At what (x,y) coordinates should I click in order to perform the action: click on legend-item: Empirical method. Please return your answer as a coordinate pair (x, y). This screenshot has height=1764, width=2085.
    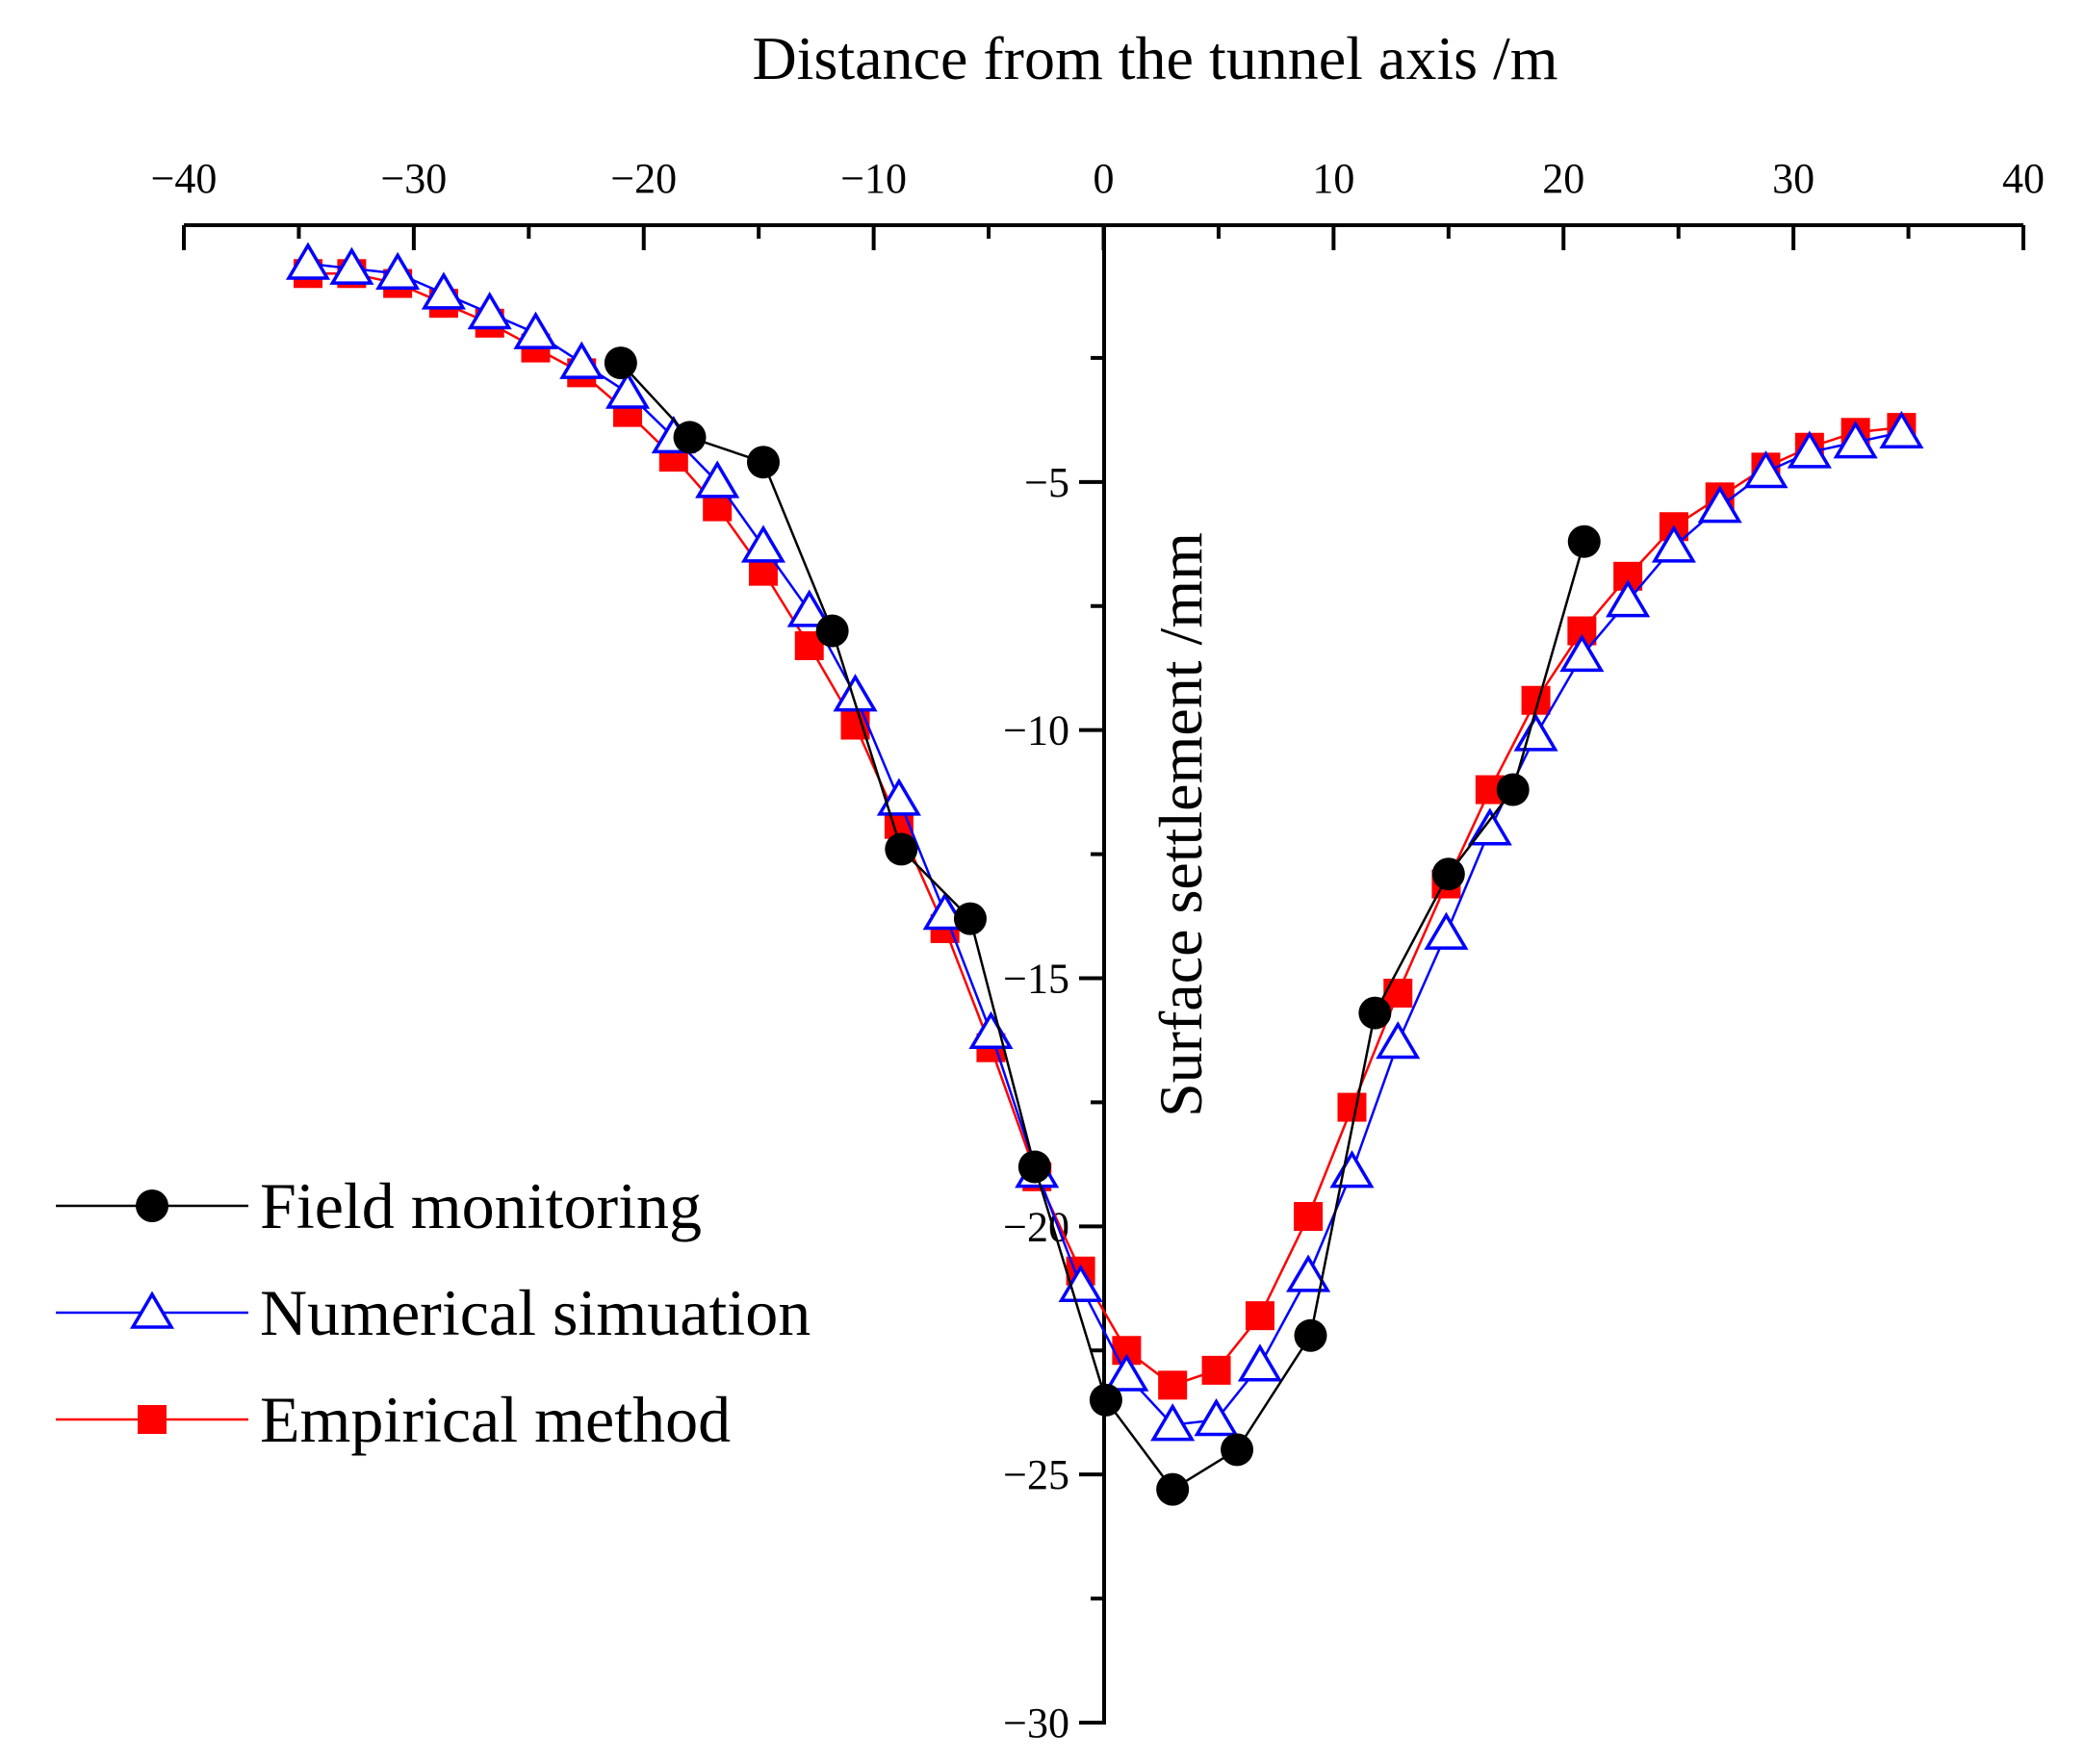
    Looking at the image, I should click on (393, 1419).